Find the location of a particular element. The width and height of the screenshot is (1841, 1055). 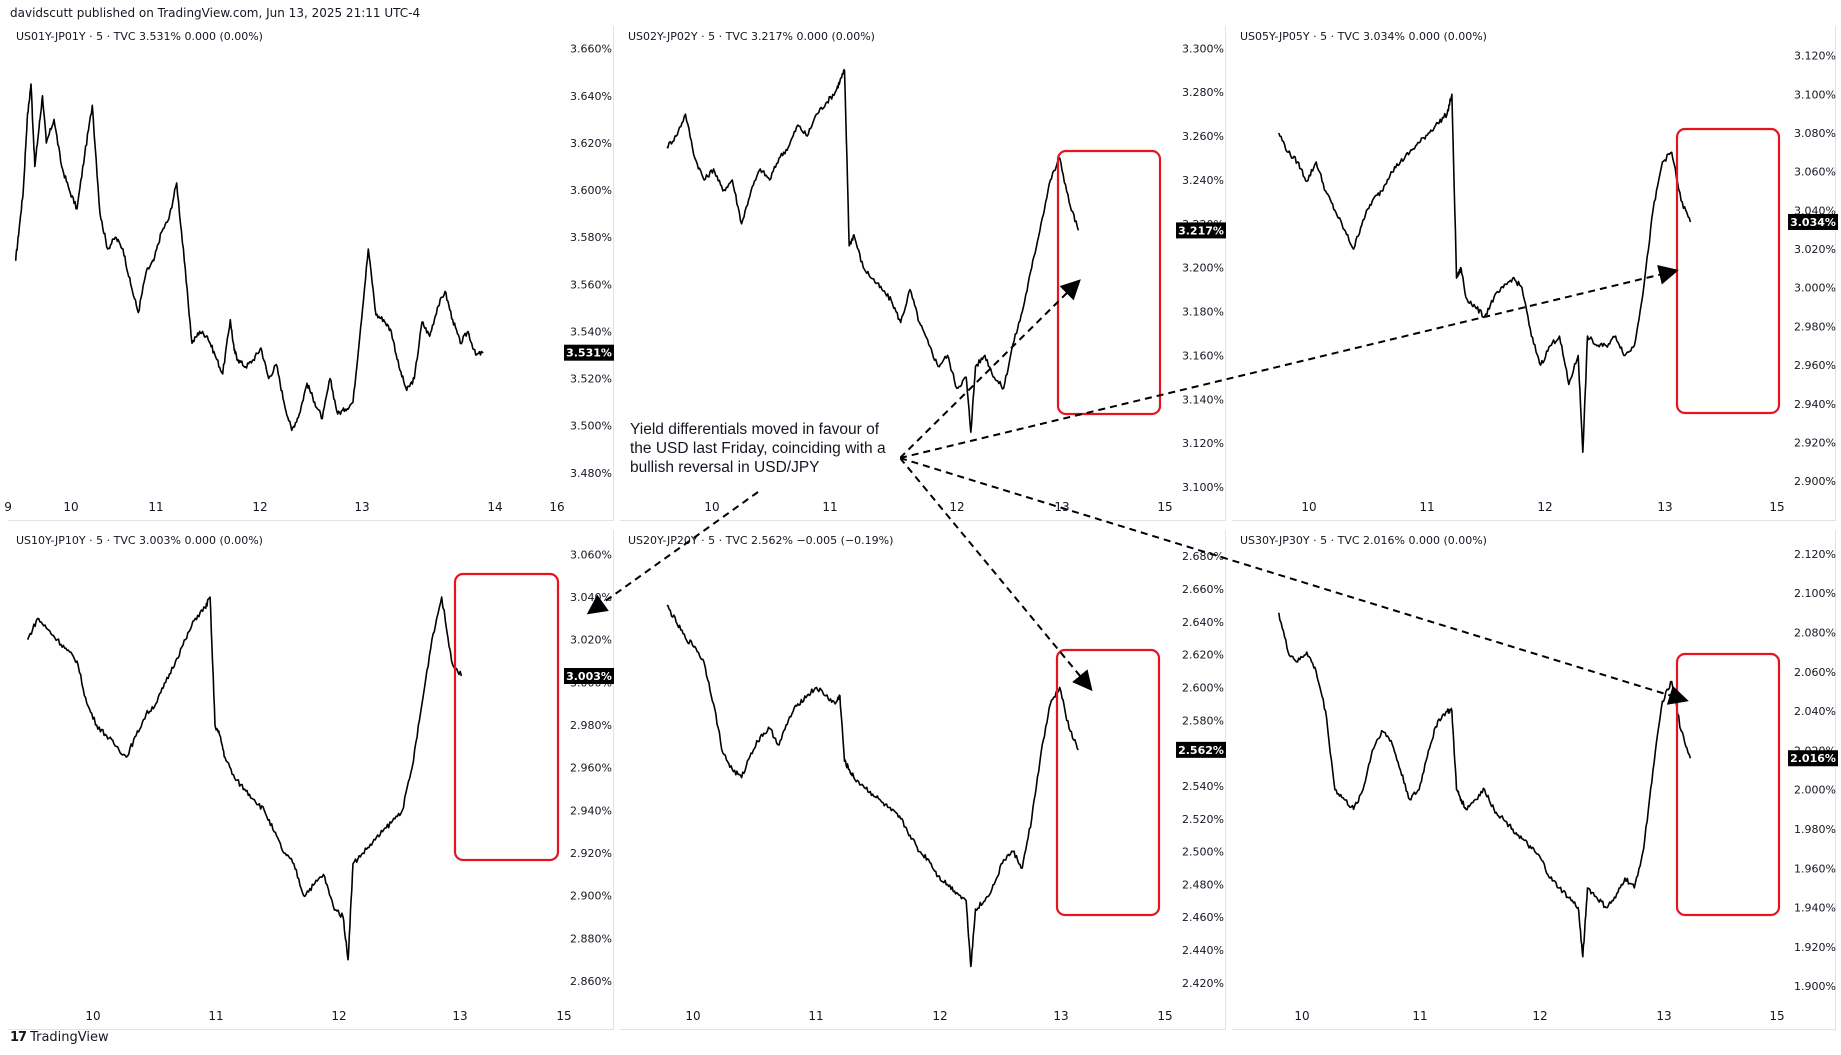

y-tick-label: 2.420% is located at coordinates (1203, 983).